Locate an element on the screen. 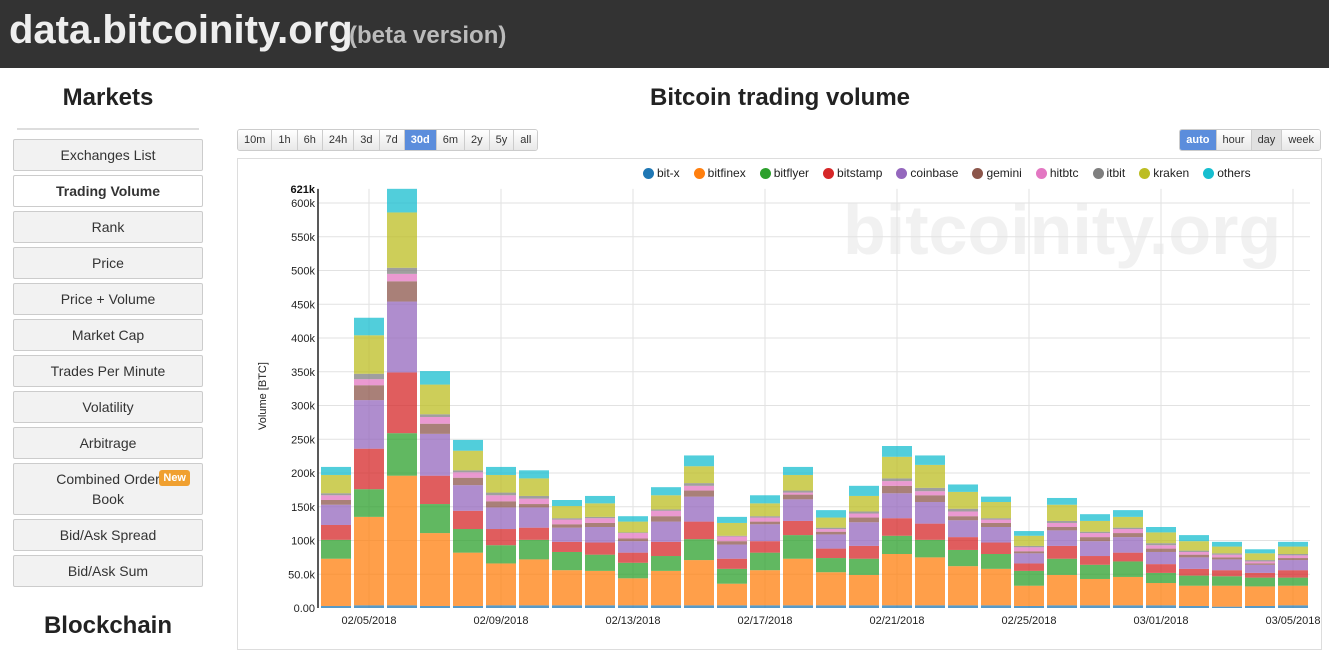  legend-label: bitflyer is located at coordinates (791, 173).